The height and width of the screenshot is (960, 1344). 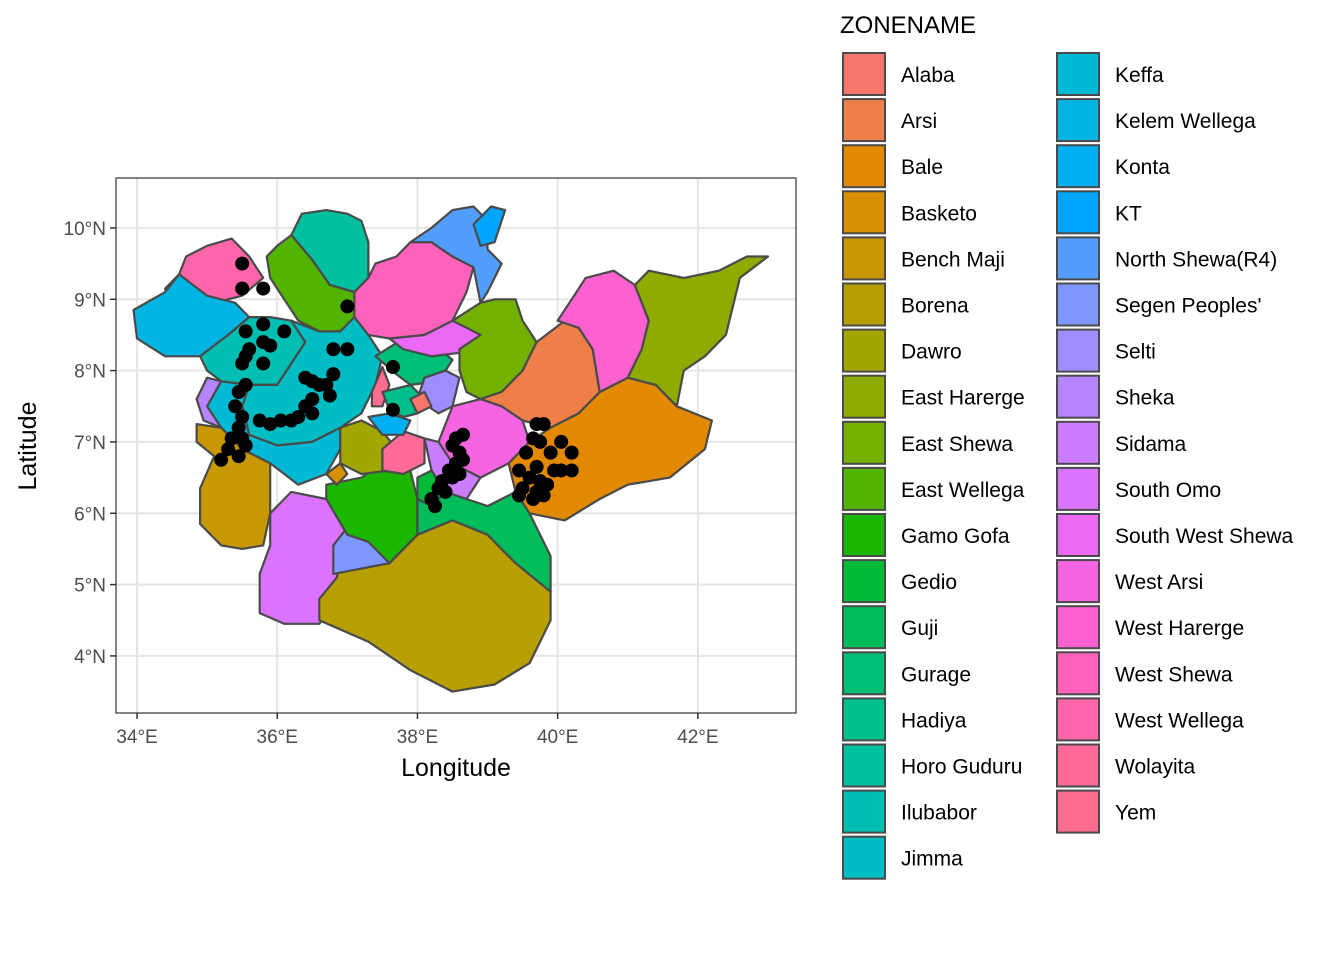 I want to click on x-axis-title: Longitude, so click(x=456, y=768).